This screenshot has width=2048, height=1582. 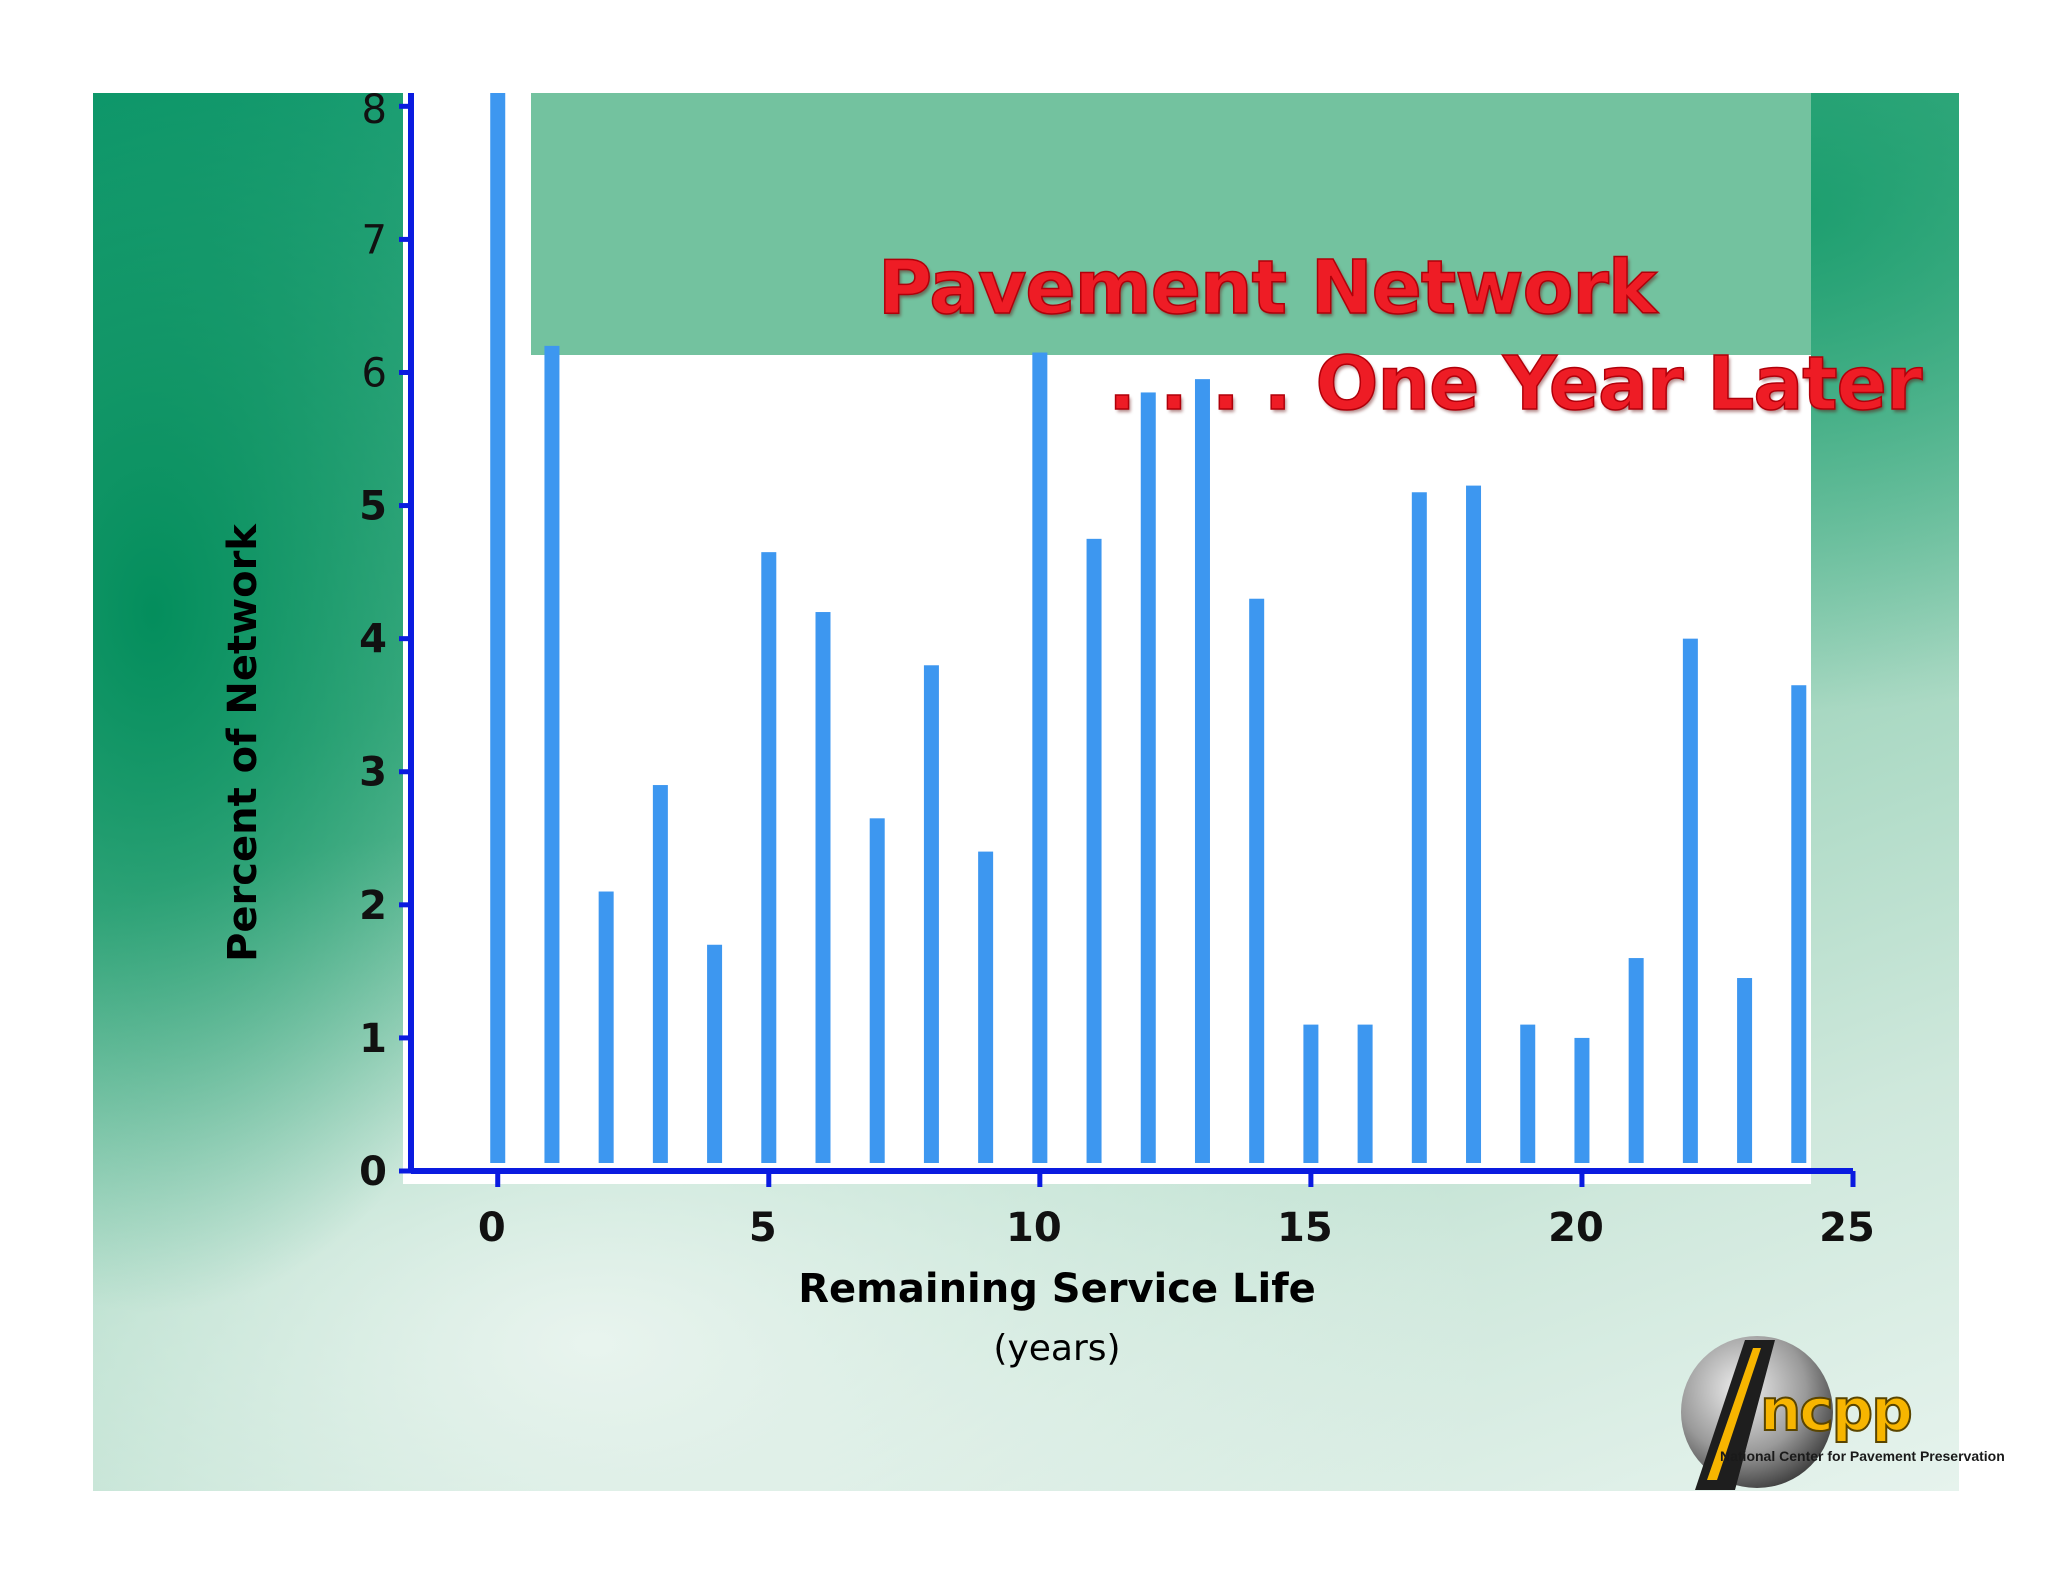 What do you see at coordinates (374, 113) in the screenshot?
I see `y-tick-label-8: 8` at bounding box center [374, 113].